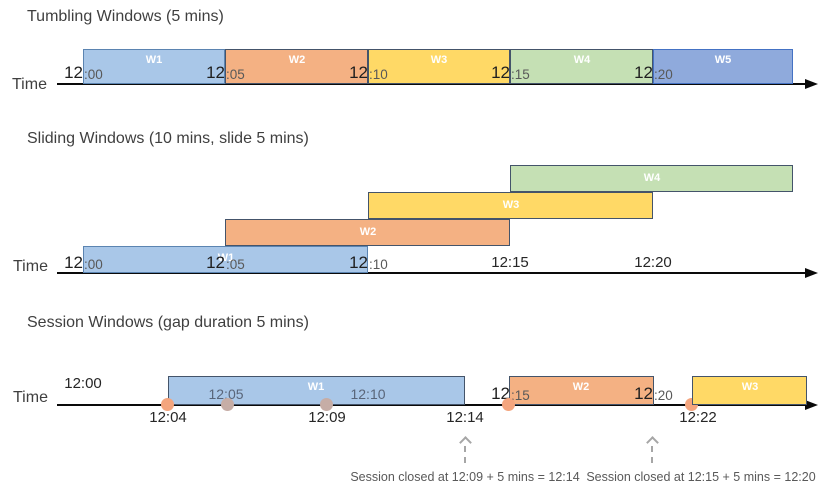  What do you see at coordinates (154, 60) in the screenshot?
I see `tumbling-window-w1-label: W1` at bounding box center [154, 60].